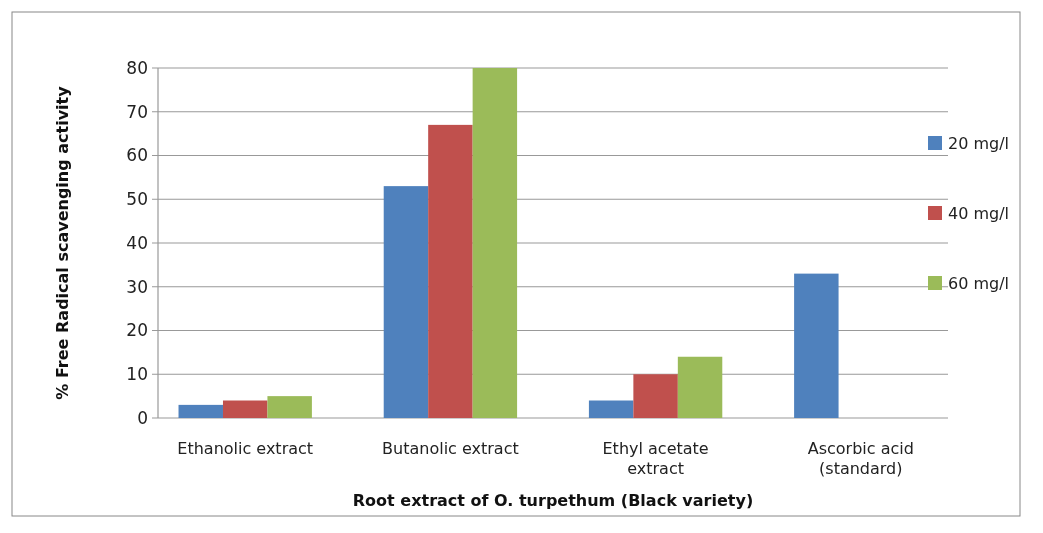 This screenshot has width=1043, height=533. I want to click on y-tick-label: 20, so click(137, 330).